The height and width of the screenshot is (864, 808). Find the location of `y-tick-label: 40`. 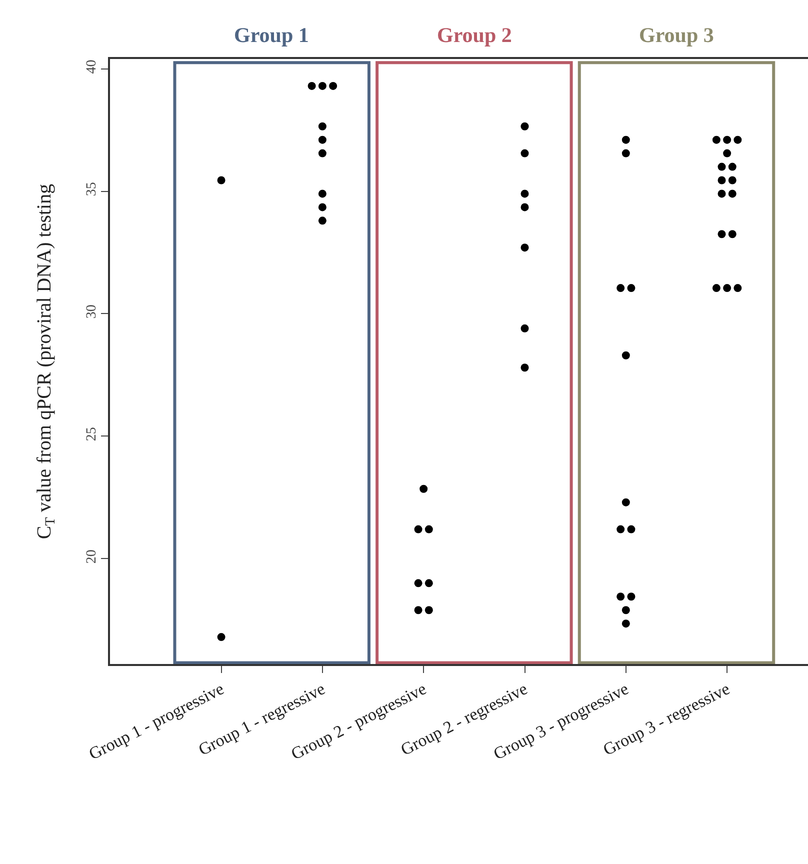

y-tick-label: 40 is located at coordinates (92, 67).